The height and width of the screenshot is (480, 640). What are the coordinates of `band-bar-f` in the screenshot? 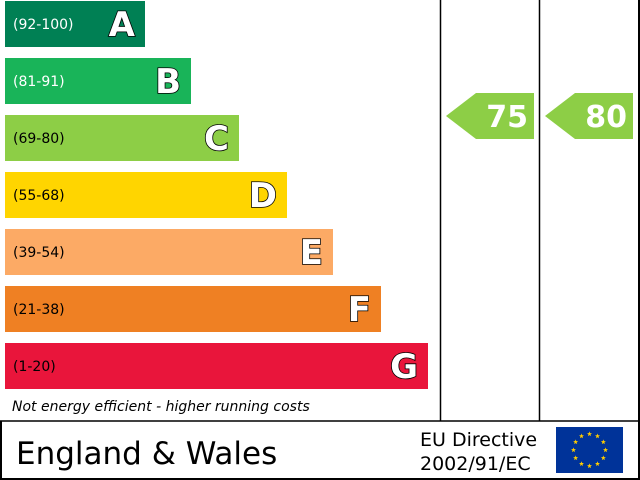 It's located at (193, 309).